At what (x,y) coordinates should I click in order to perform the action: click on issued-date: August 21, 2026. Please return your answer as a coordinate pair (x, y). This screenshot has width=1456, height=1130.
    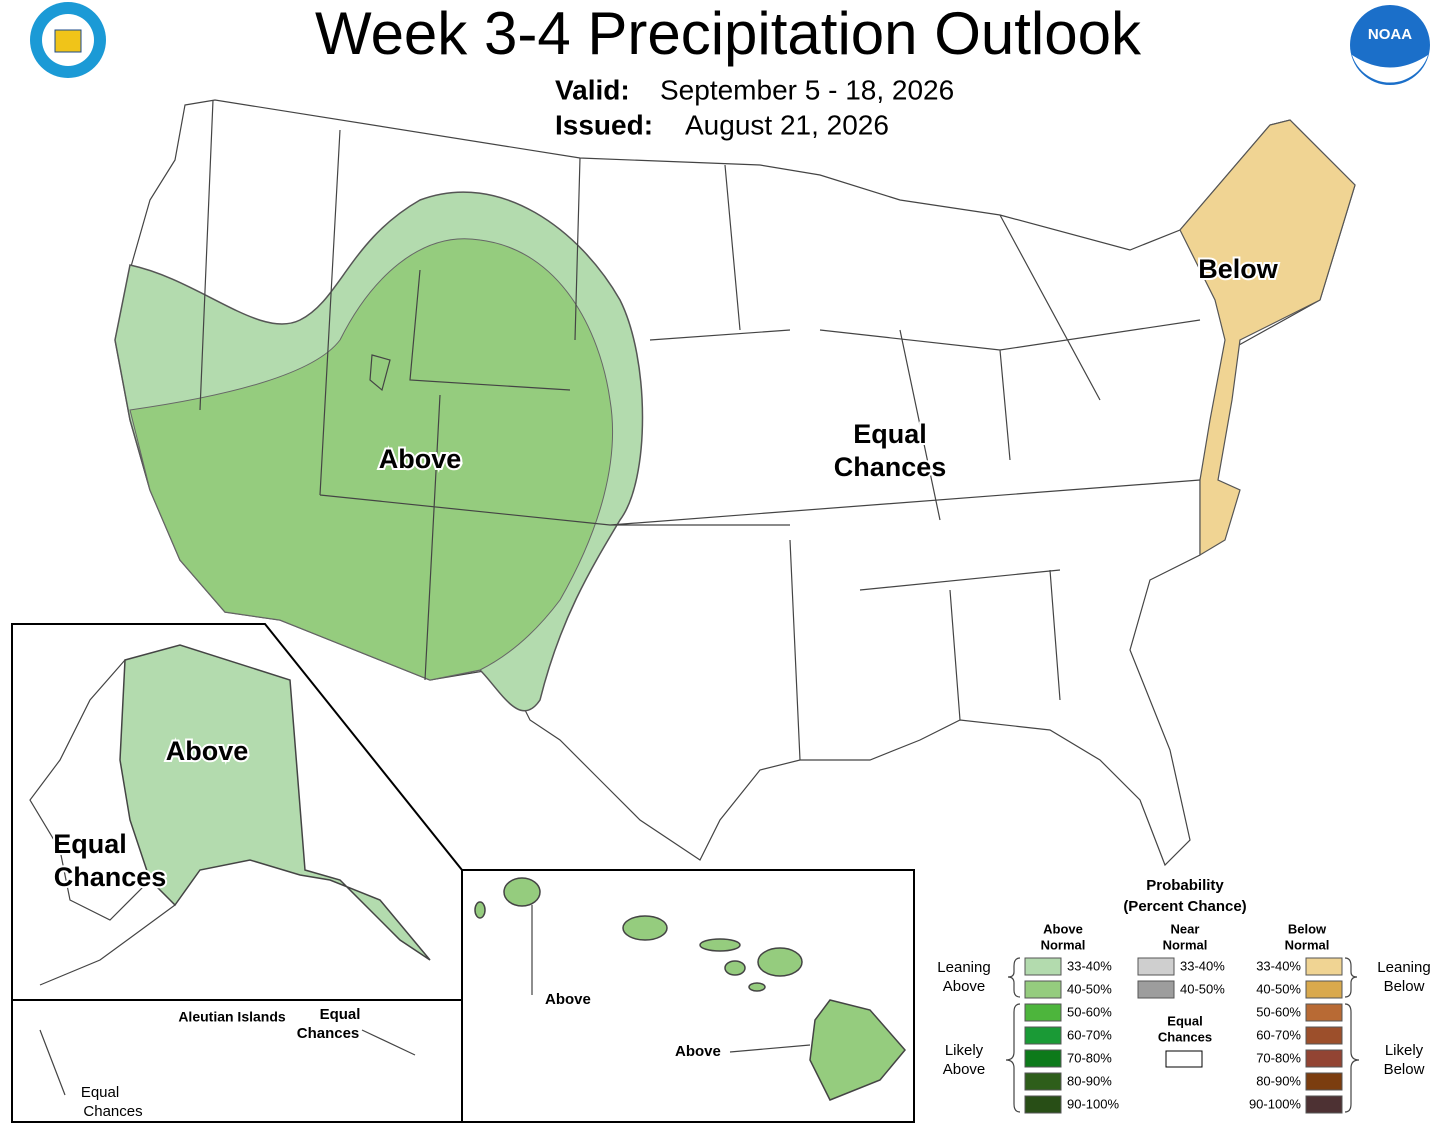
    Looking at the image, I should click on (787, 124).